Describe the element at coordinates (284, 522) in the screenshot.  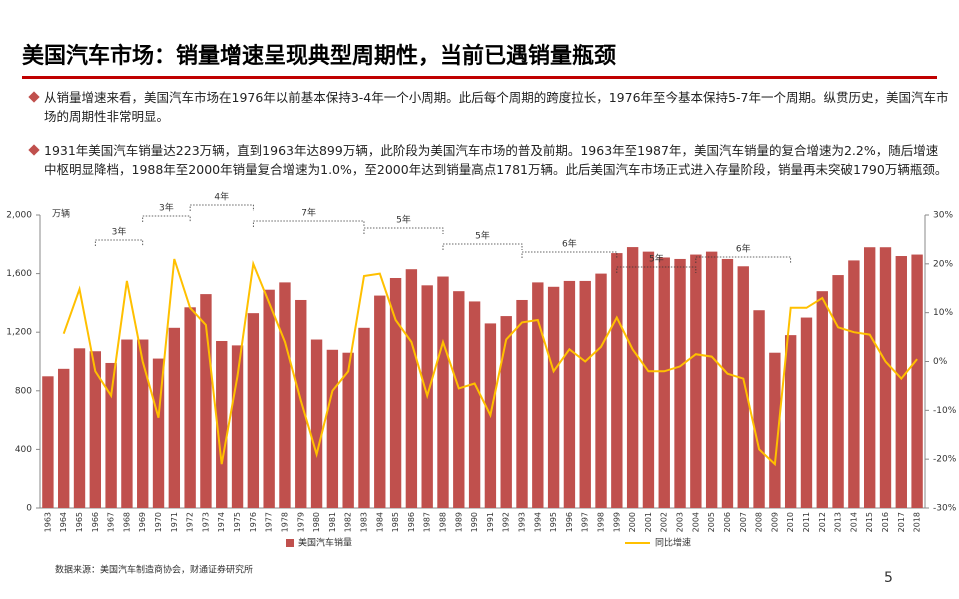
I see `x-tick-label: 1978` at that location.